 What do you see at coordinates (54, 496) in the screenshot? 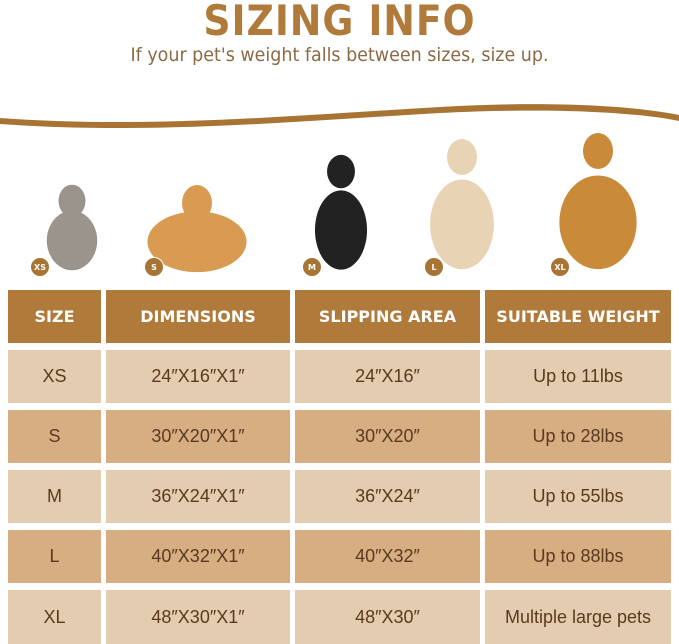
I see `table-cell: M` at bounding box center [54, 496].